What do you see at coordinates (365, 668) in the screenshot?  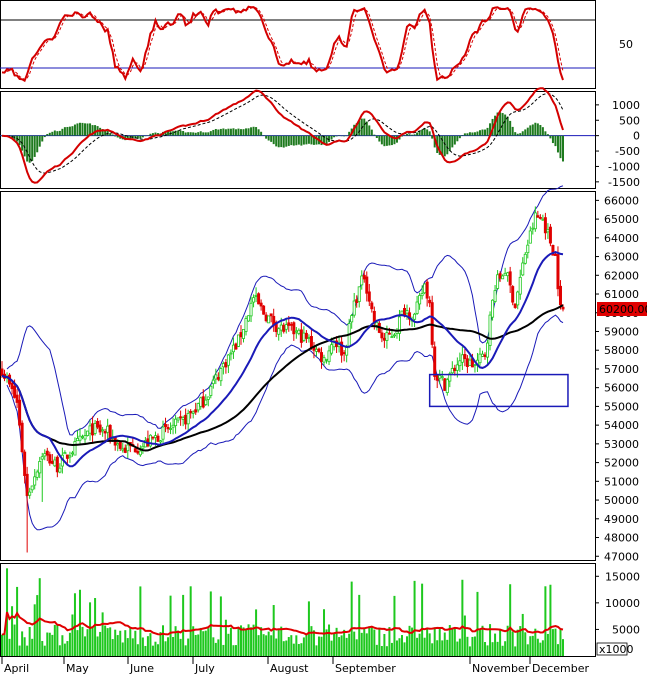 I see `month-label: September` at bounding box center [365, 668].